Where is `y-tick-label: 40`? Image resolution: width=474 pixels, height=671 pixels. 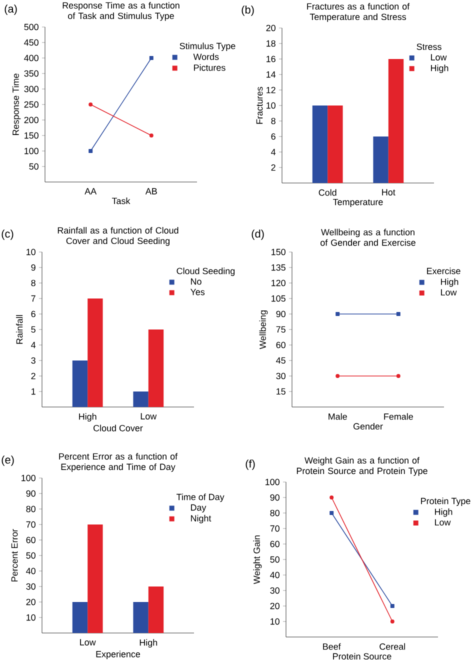
y-tick-label: 40 is located at coordinates (275, 575).